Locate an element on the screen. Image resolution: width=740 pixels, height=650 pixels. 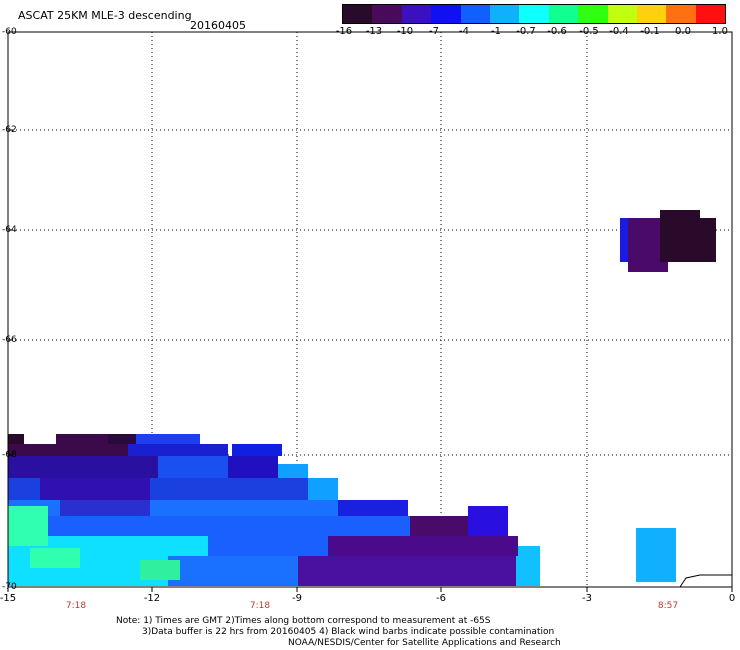
latitude-label: -66 is located at coordinates (9, 340).